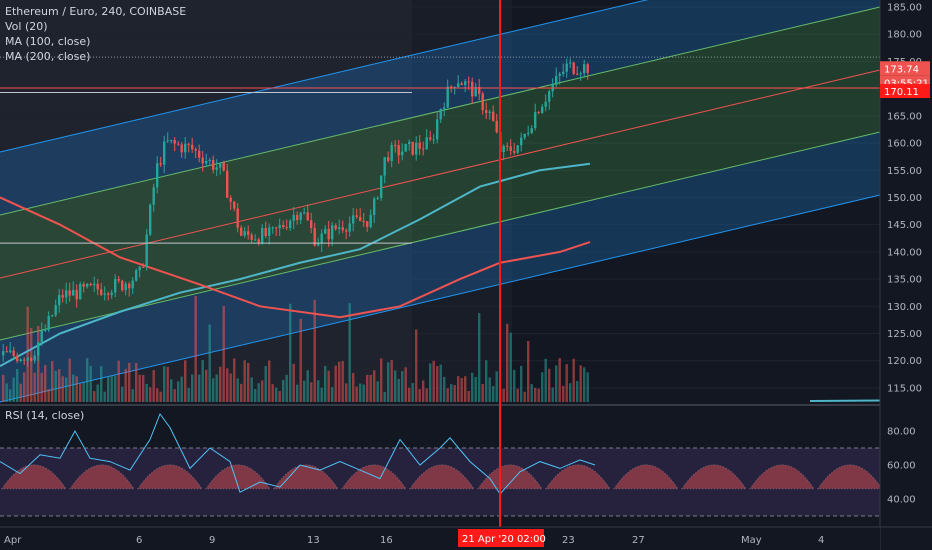 The height and width of the screenshot is (550, 932). Describe the element at coordinates (295, 349) in the screenshot. I see `volume-bars` at that location.